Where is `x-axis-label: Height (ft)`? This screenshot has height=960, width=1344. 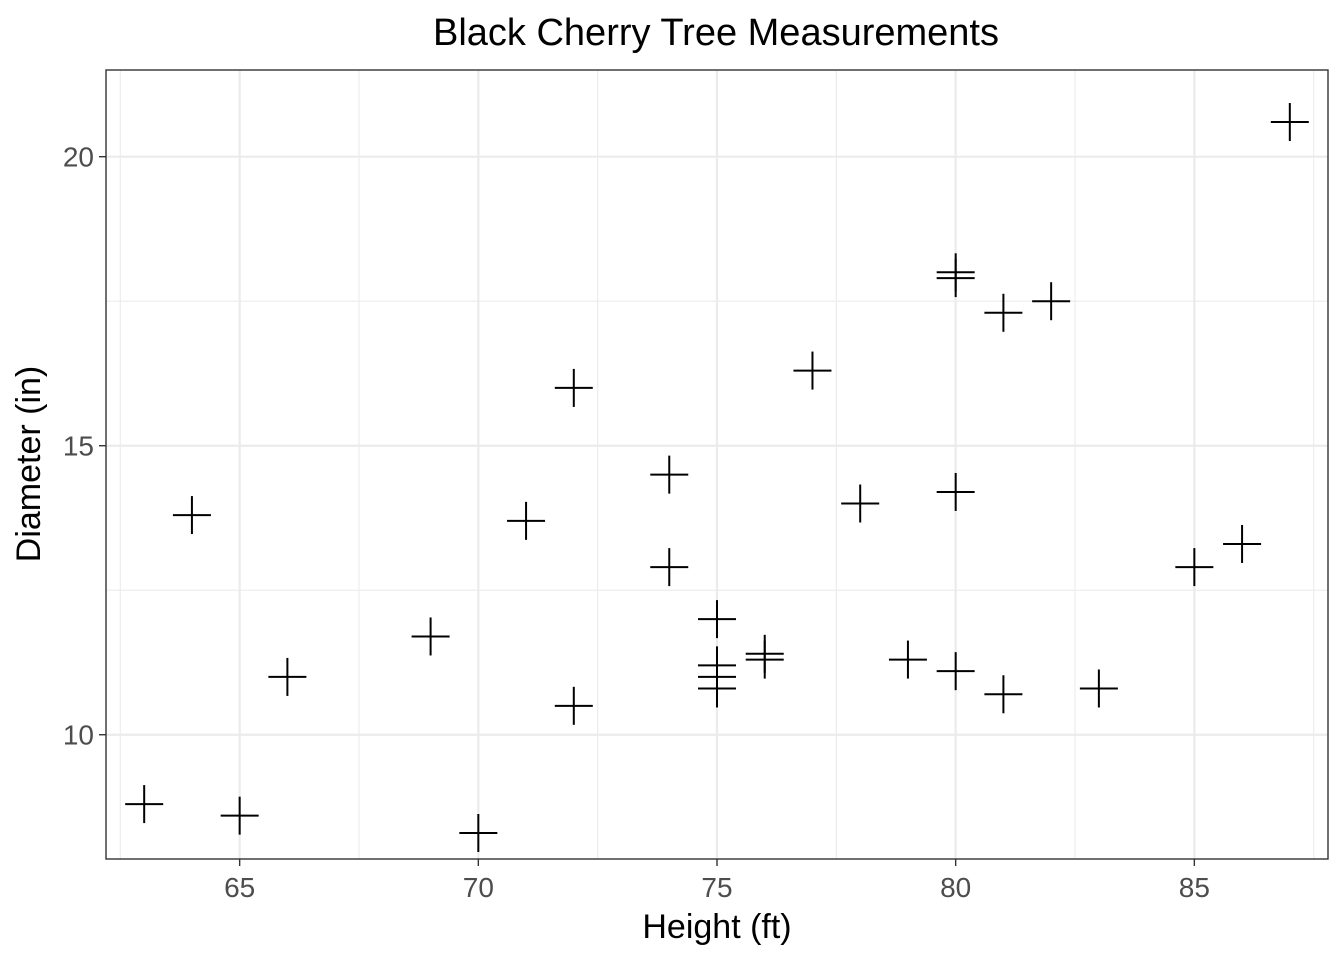
x-axis-label: Height (ft) is located at coordinates (716, 927).